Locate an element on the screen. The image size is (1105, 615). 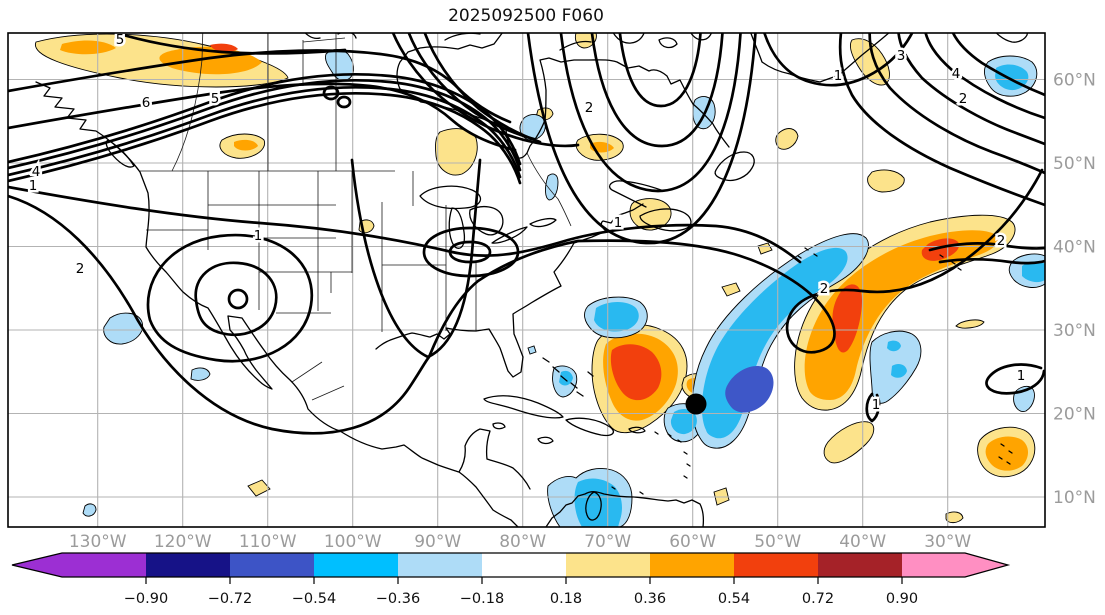
lat-tick-label: 10°N is located at coordinates (1074, 498).